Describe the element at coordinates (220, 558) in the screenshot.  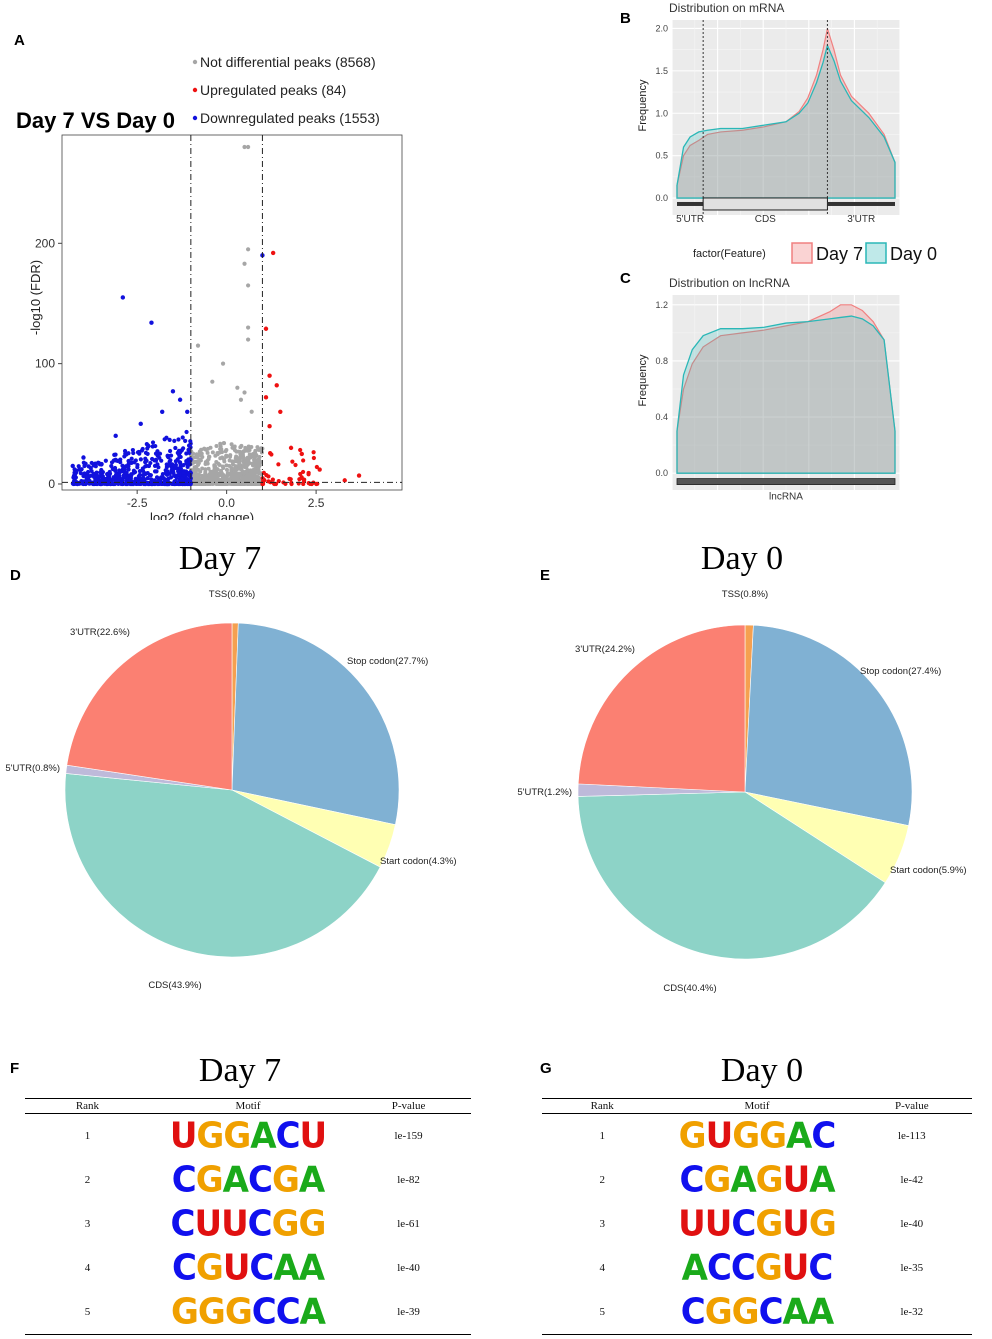
I see `pie-title-day7: Day 7` at that location.